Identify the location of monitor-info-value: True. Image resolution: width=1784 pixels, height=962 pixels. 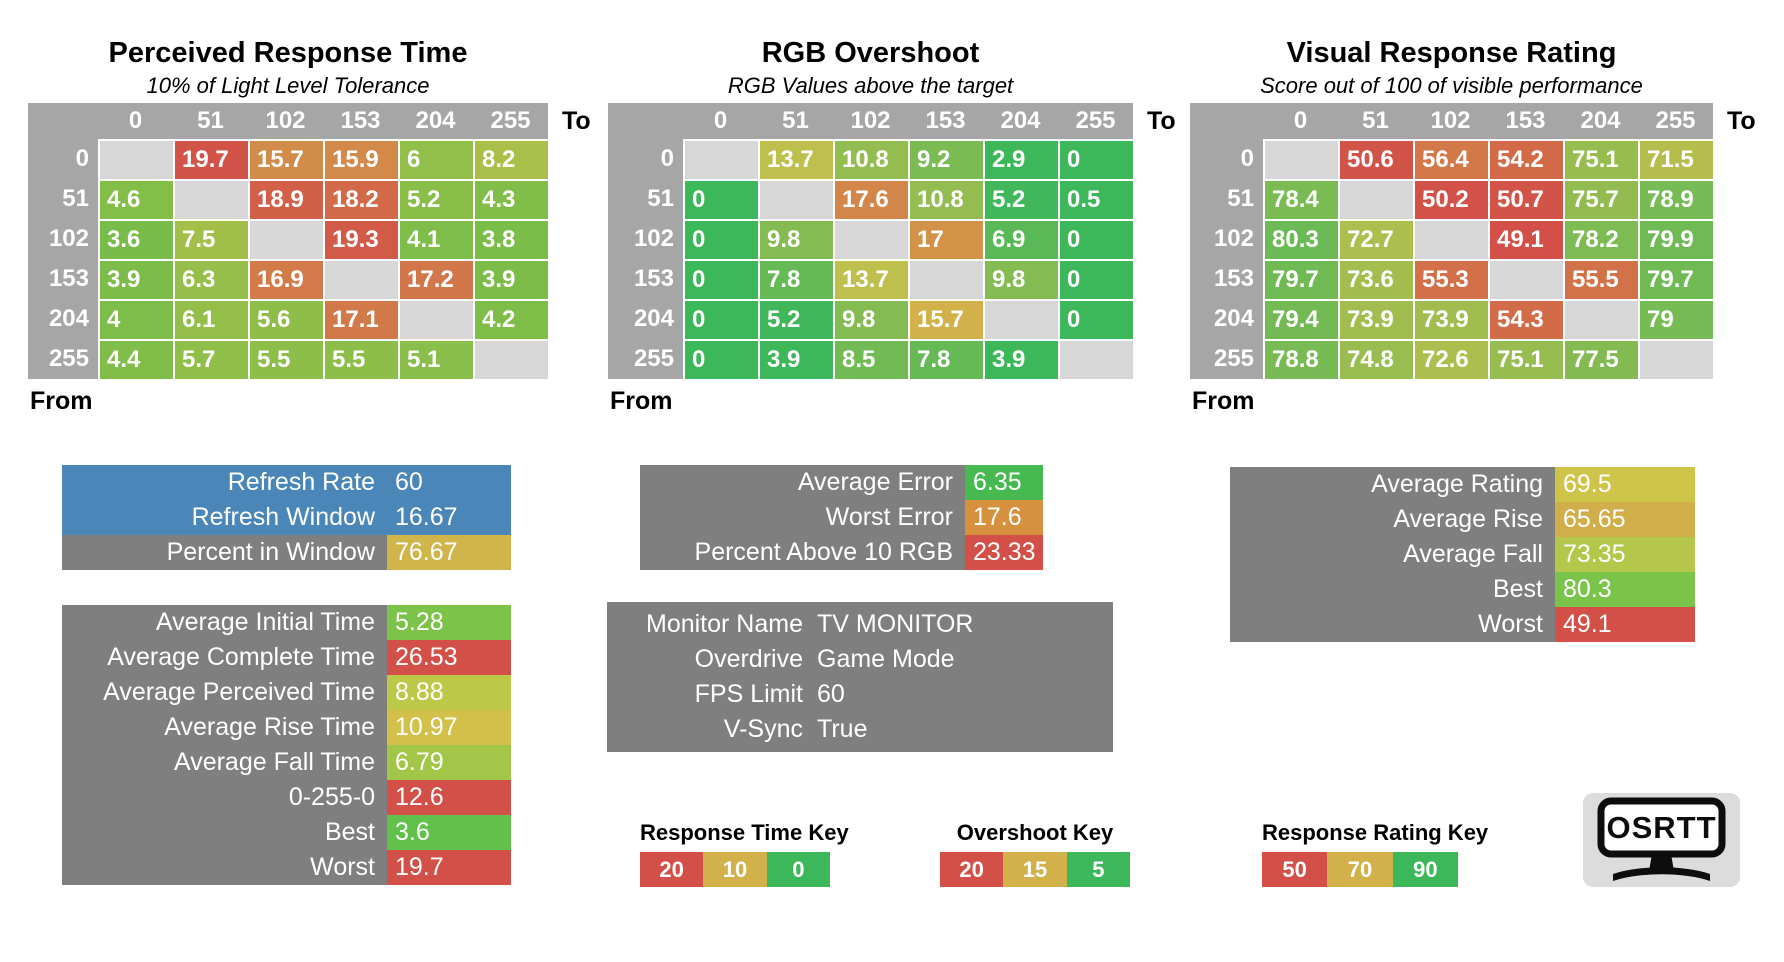
(842, 729).